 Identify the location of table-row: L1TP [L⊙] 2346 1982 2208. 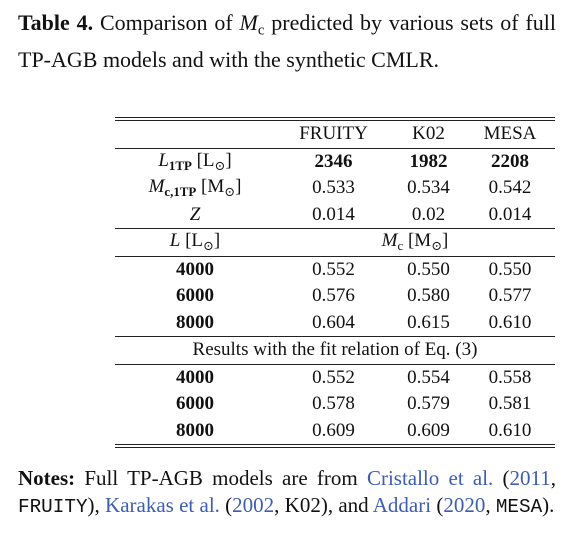
(335, 161).